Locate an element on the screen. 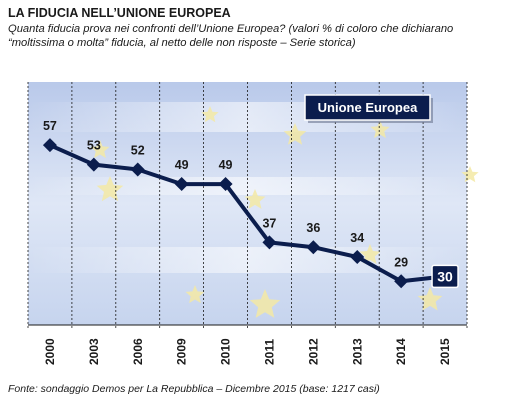  data-label: 36 is located at coordinates (313, 228).